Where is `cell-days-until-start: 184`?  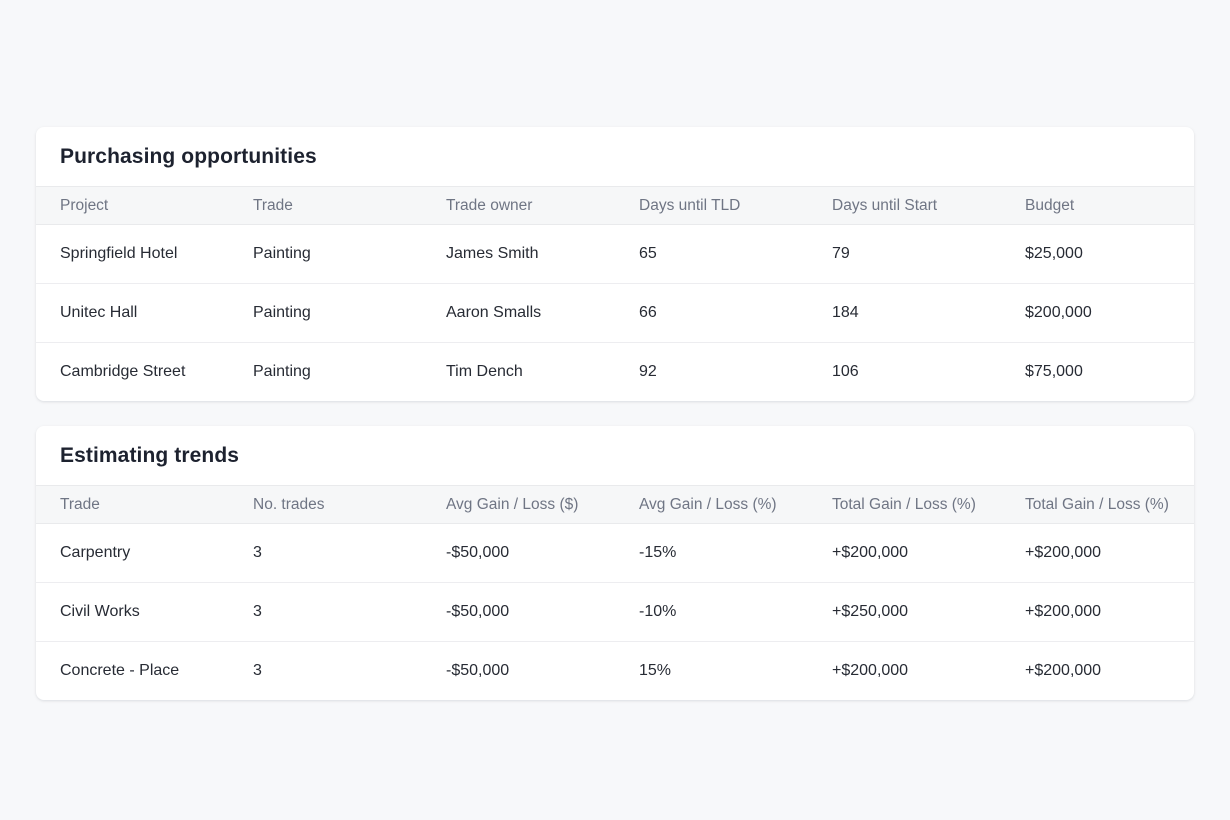 cell-days-until-start: 184 is located at coordinates (904, 313).